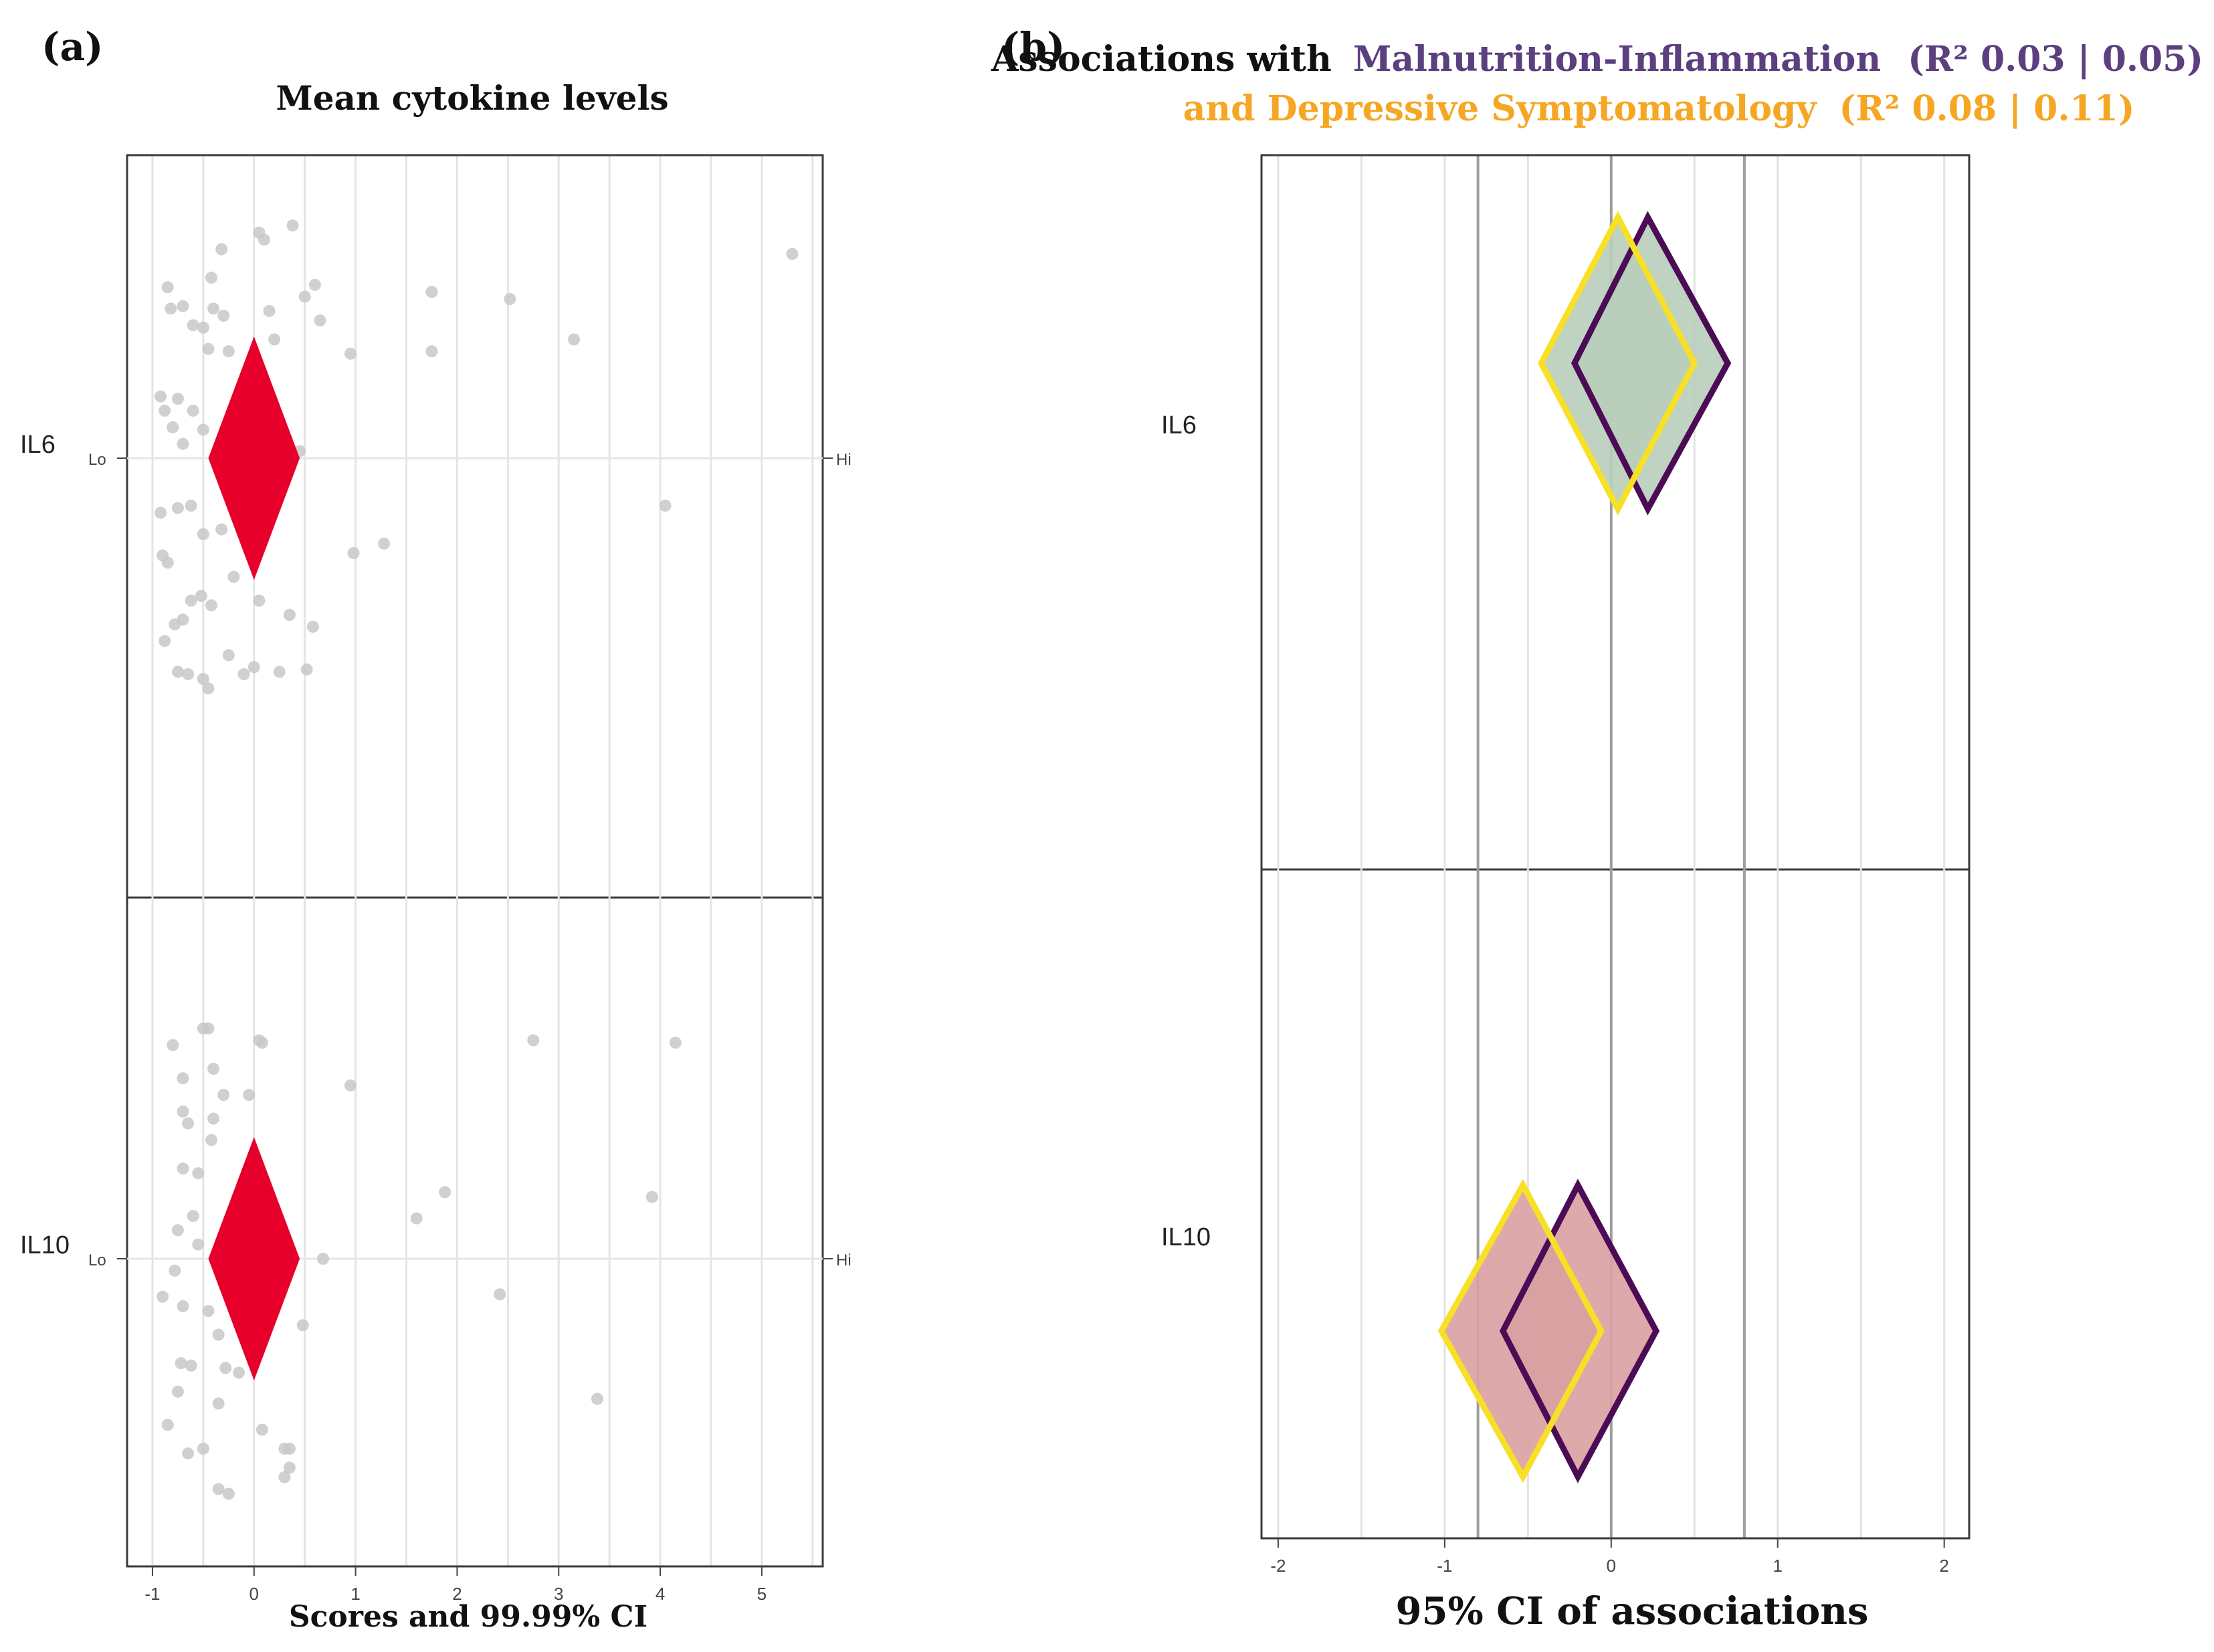 The height and width of the screenshot is (1652, 2214). I want to click on panel-a-x-tick-label: 1, so click(355, 1594).